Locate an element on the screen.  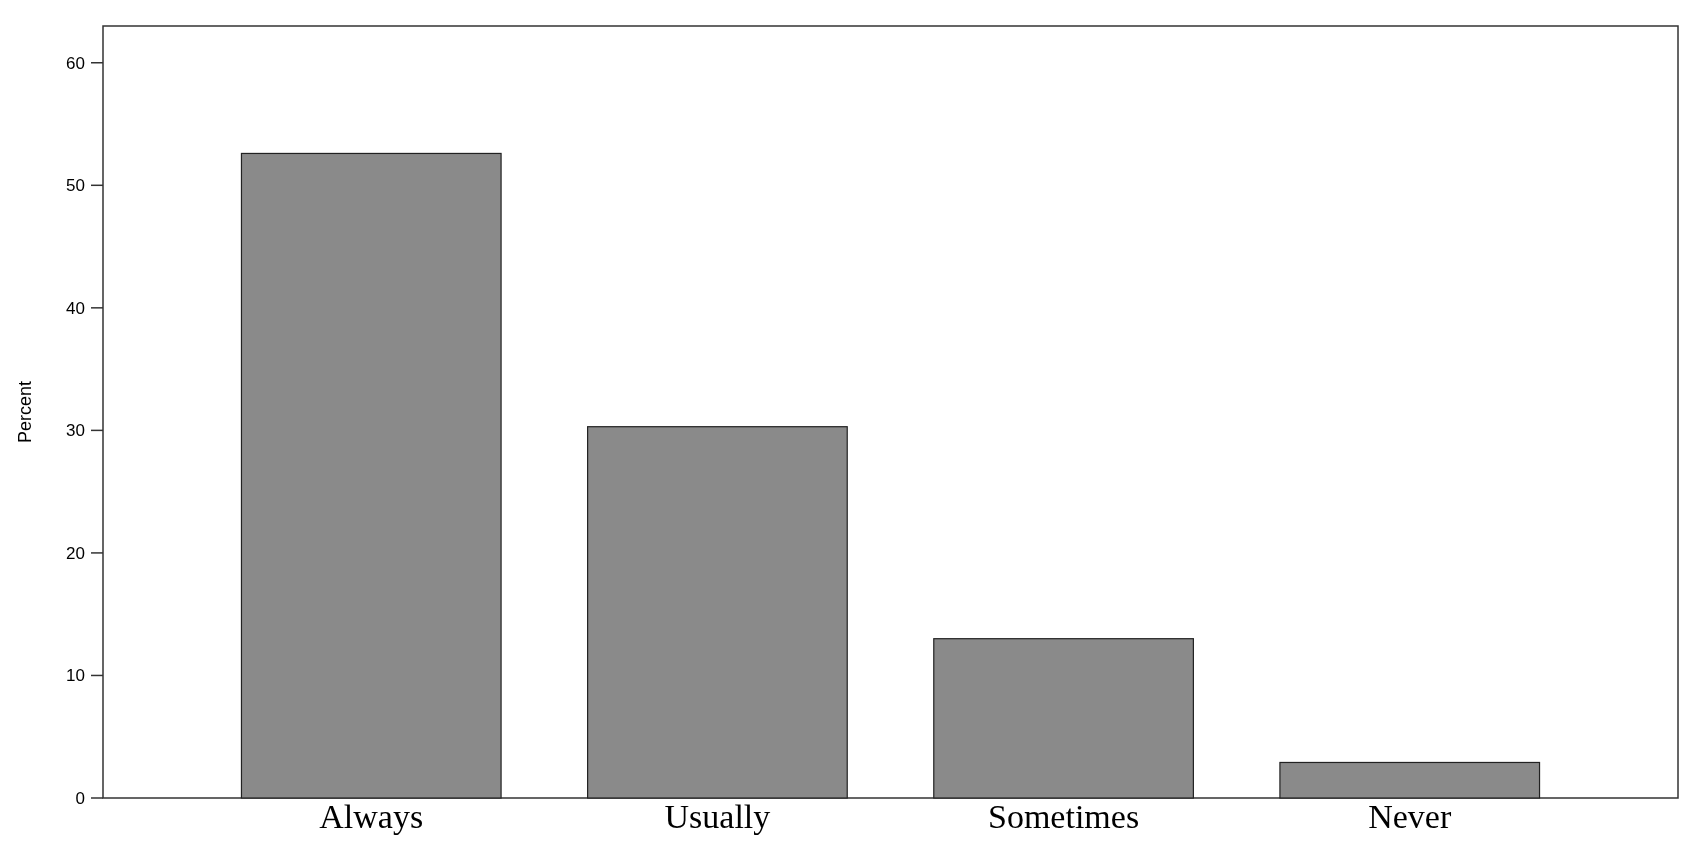
x-tick-label: Sometimes is located at coordinates (1064, 816).